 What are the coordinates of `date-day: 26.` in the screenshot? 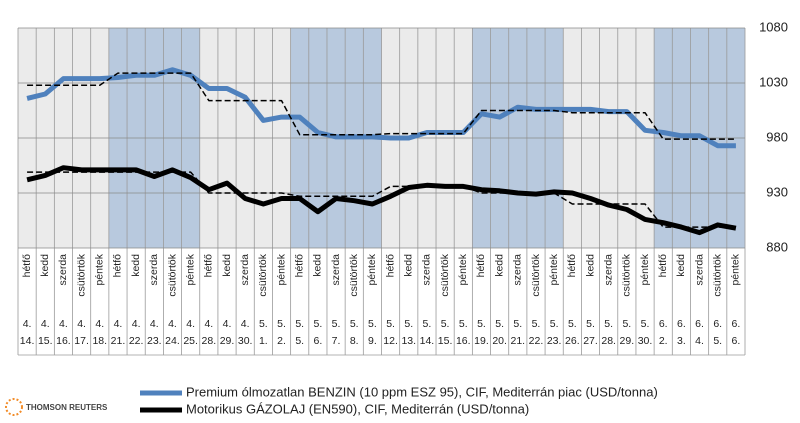 It's located at (572, 341).